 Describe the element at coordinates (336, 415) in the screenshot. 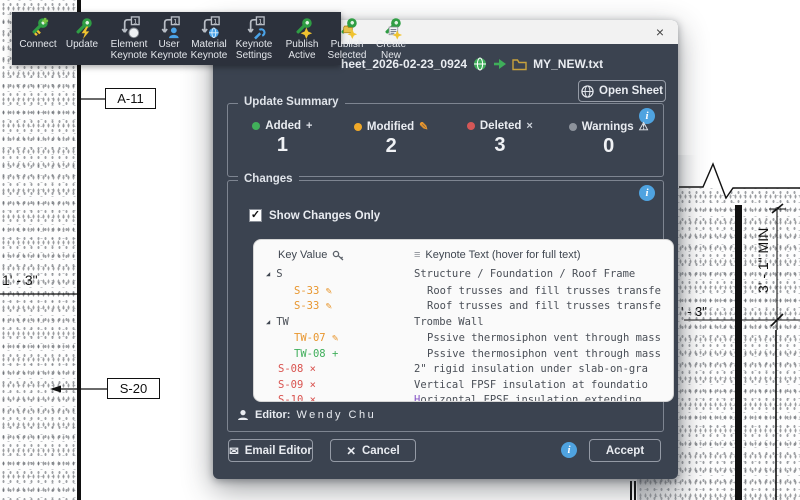

I see `editor-name: Wendy Chu` at that location.